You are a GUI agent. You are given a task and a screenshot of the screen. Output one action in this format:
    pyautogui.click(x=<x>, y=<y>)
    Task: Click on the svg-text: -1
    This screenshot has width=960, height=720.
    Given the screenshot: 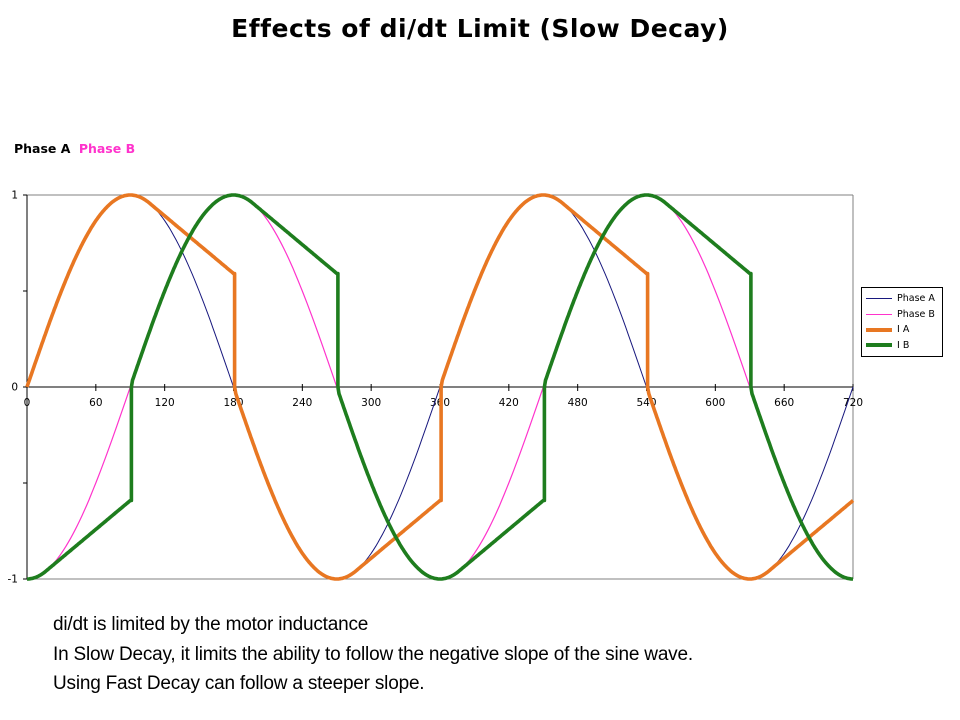 What is the action you would take?
    pyautogui.click(x=13, y=580)
    